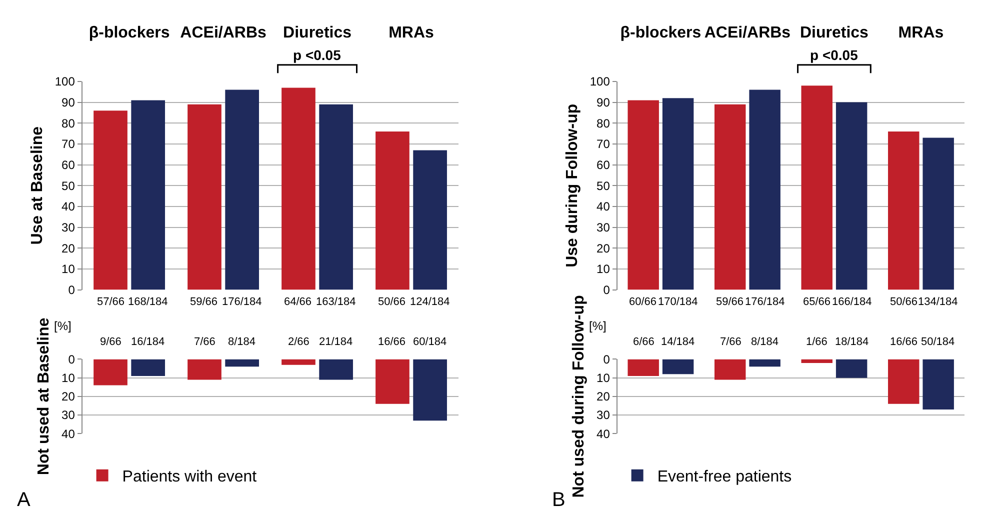 This screenshot has width=984, height=530. Describe the element at coordinates (69, 185) in the screenshot. I see `y-tick-label: 50` at that location.